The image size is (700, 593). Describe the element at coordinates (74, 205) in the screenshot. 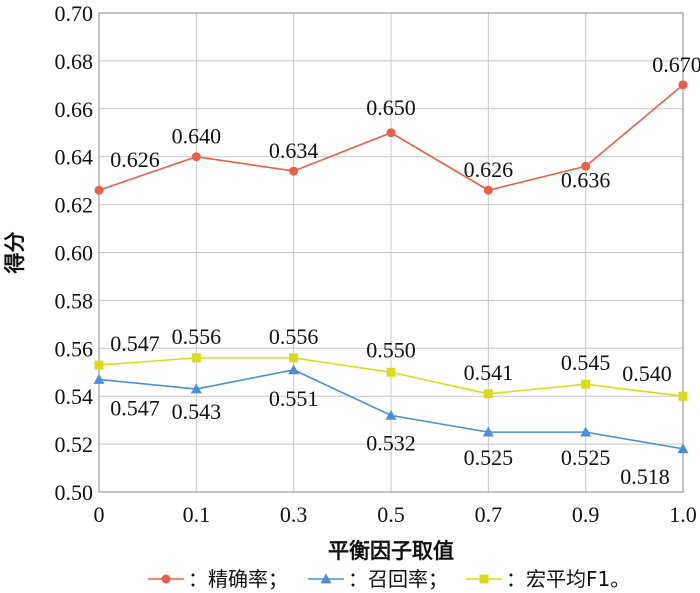

I see `y-tick-label: 0.62` at that location.